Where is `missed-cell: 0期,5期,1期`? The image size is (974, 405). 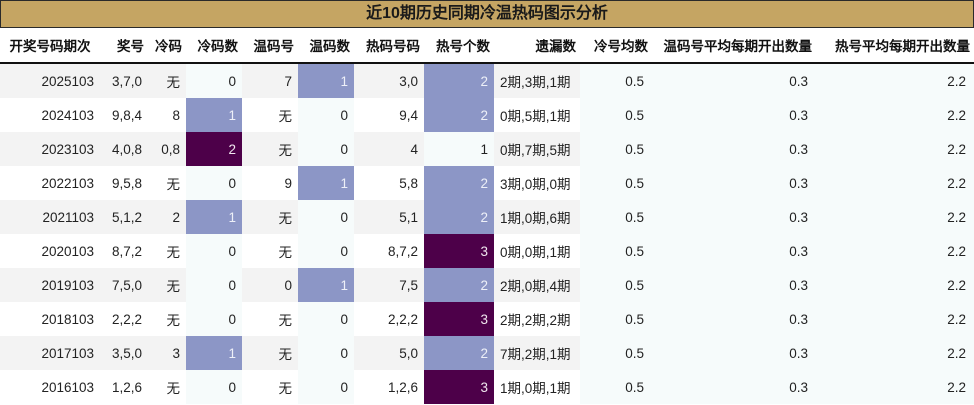 missed-cell: 0期,5期,1期 is located at coordinates (537, 115).